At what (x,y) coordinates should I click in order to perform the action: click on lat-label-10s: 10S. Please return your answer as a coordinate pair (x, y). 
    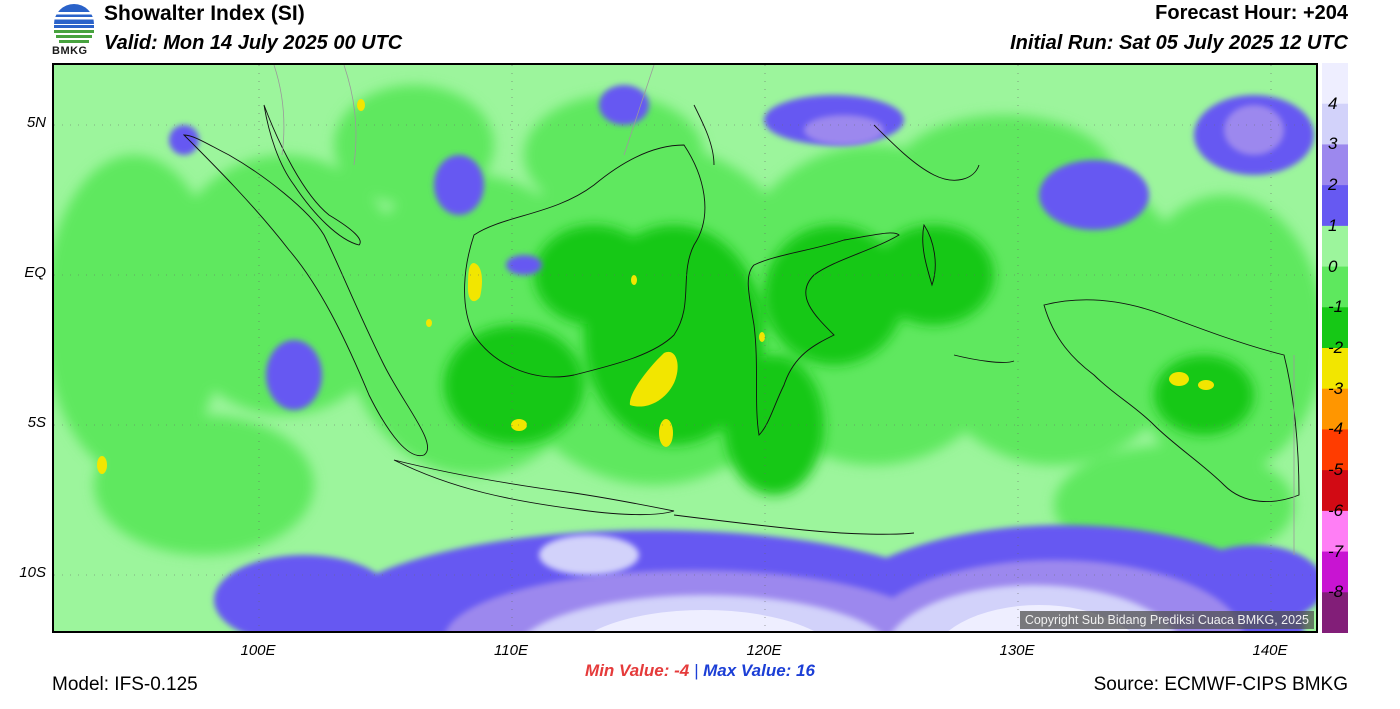
    Looking at the image, I should click on (32, 572).